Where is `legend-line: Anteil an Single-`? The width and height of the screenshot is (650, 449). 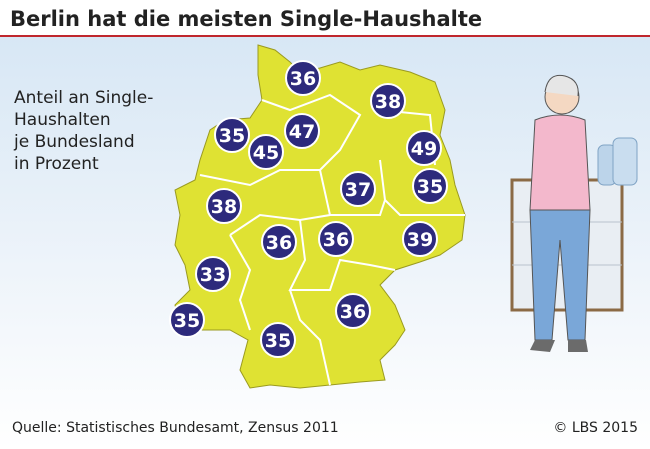
legend-line: Anteil an Single- is located at coordinates (83, 98).